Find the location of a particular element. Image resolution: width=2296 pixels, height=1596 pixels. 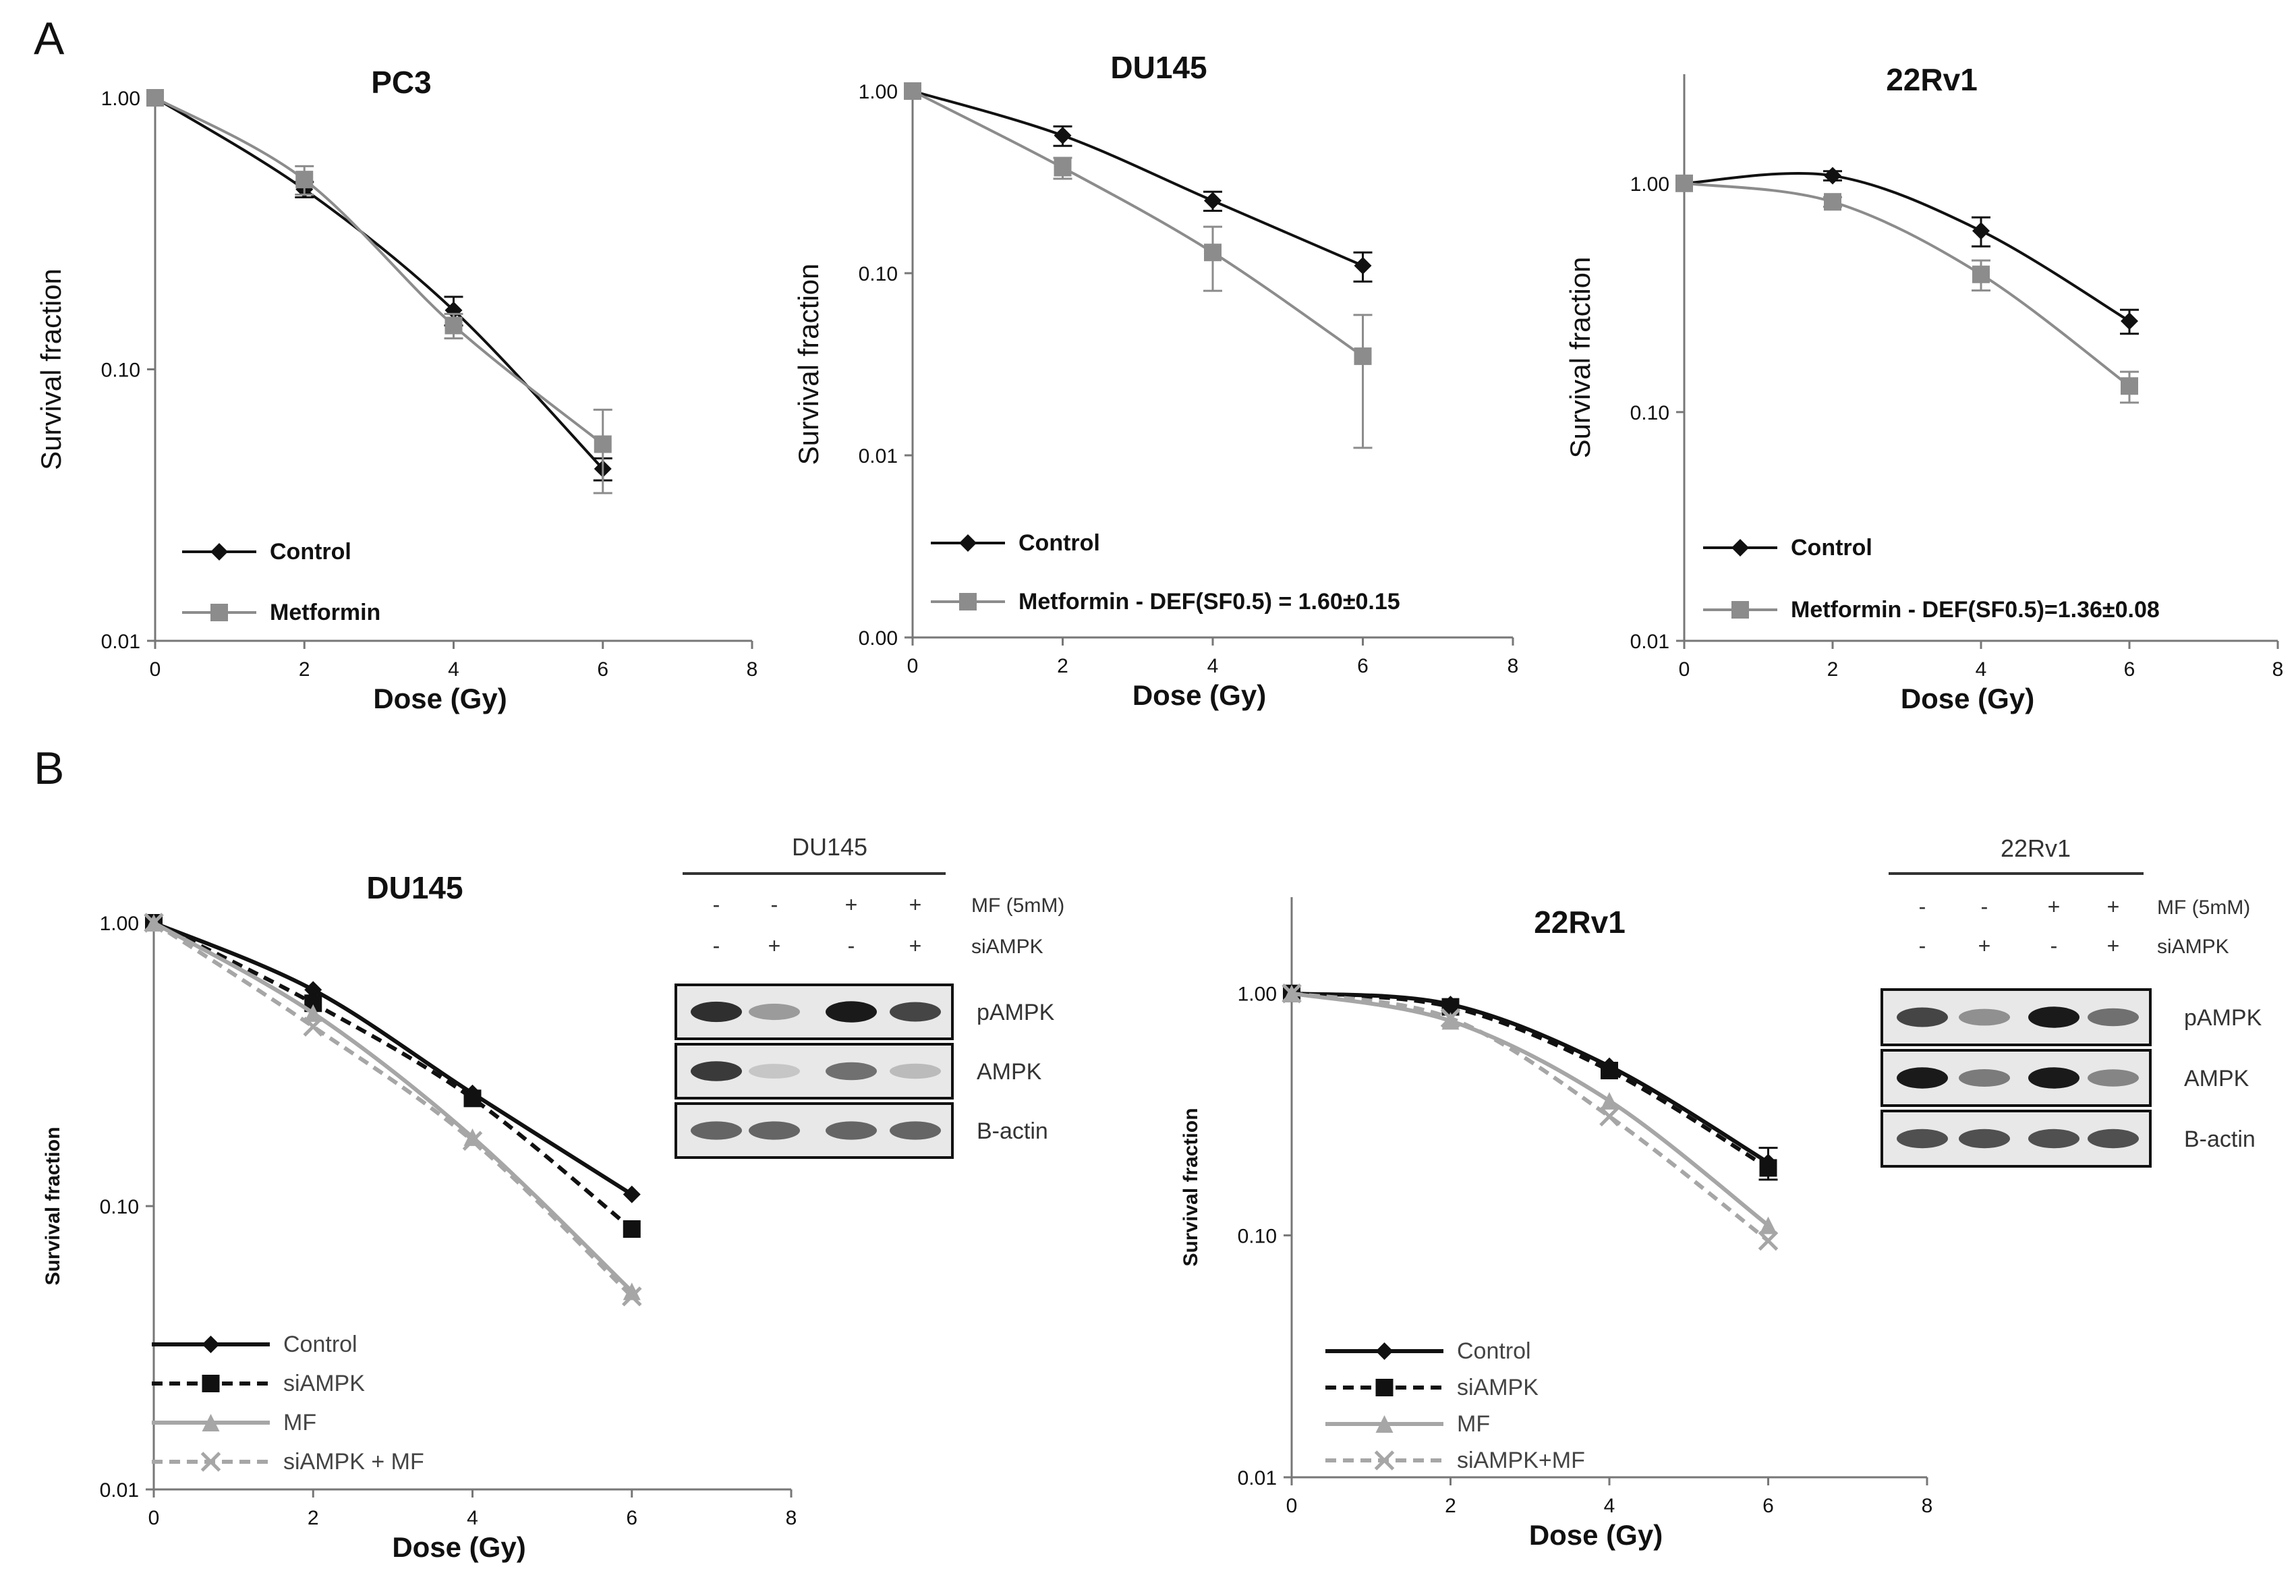

blot-title: 22Rv1 is located at coordinates (2036, 848).